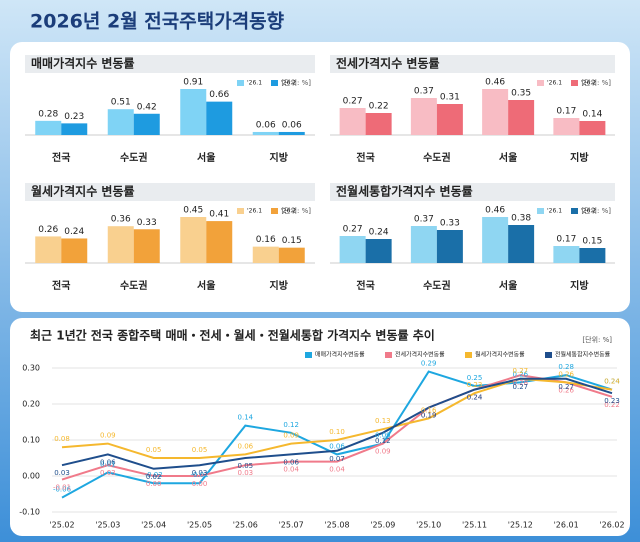  I want to click on value-label: 0.02, so click(154, 477).